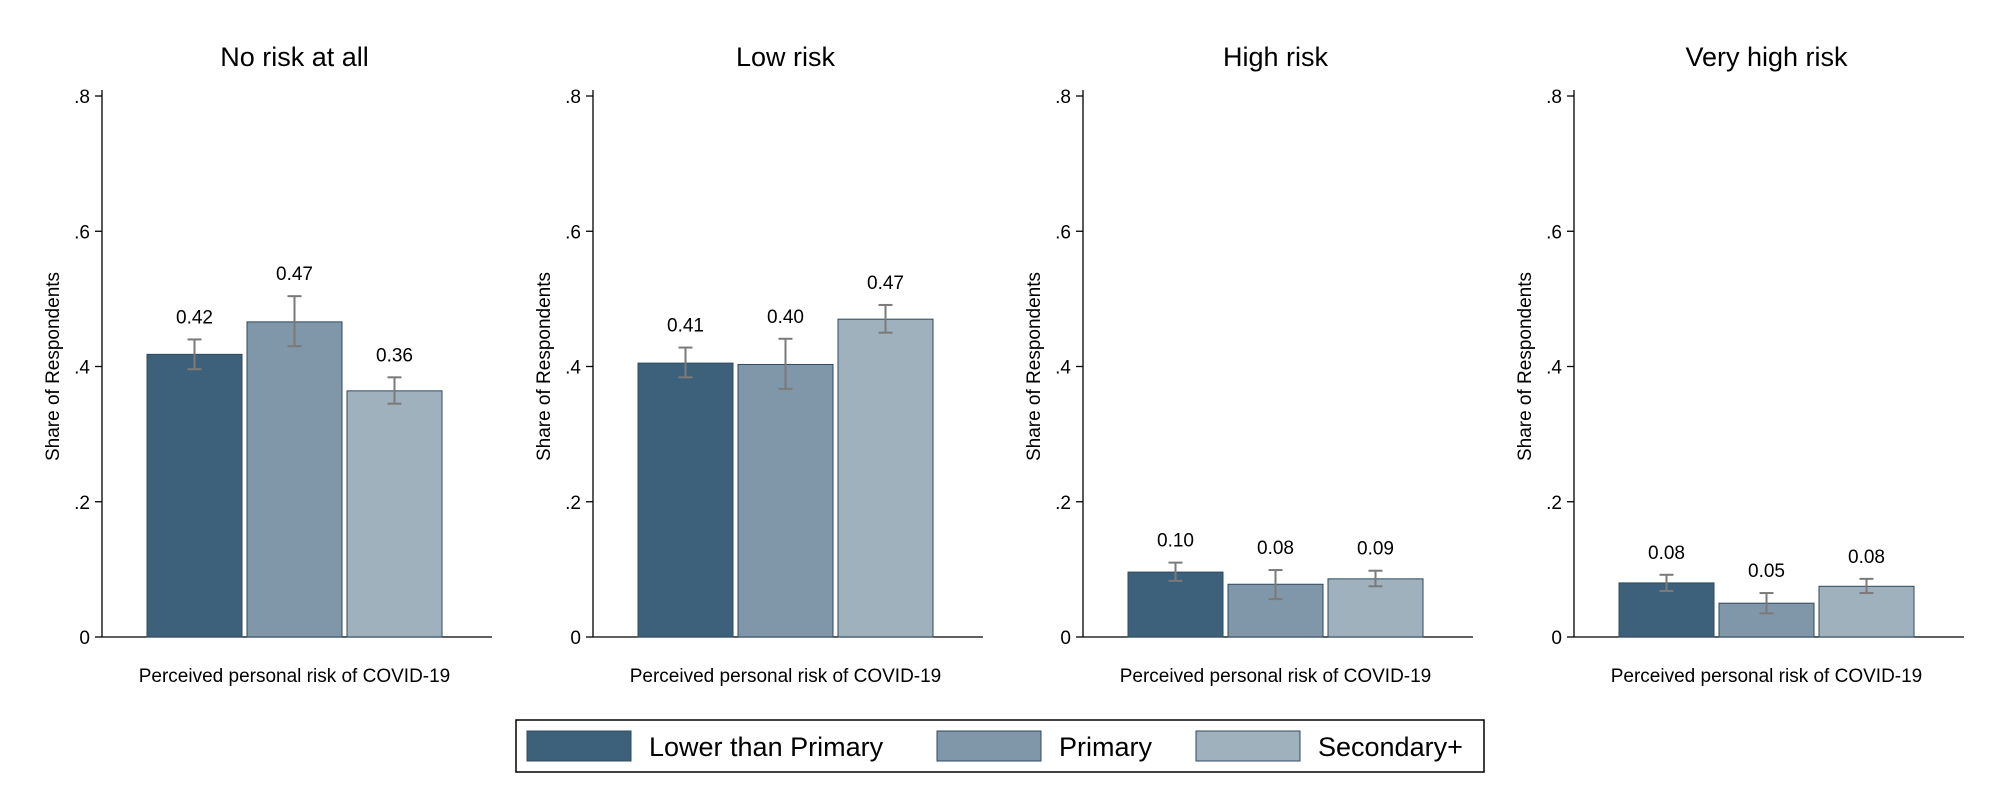 The image size is (2000, 805). What do you see at coordinates (1766, 57) in the screenshot?
I see `panel-title: Very high risk` at bounding box center [1766, 57].